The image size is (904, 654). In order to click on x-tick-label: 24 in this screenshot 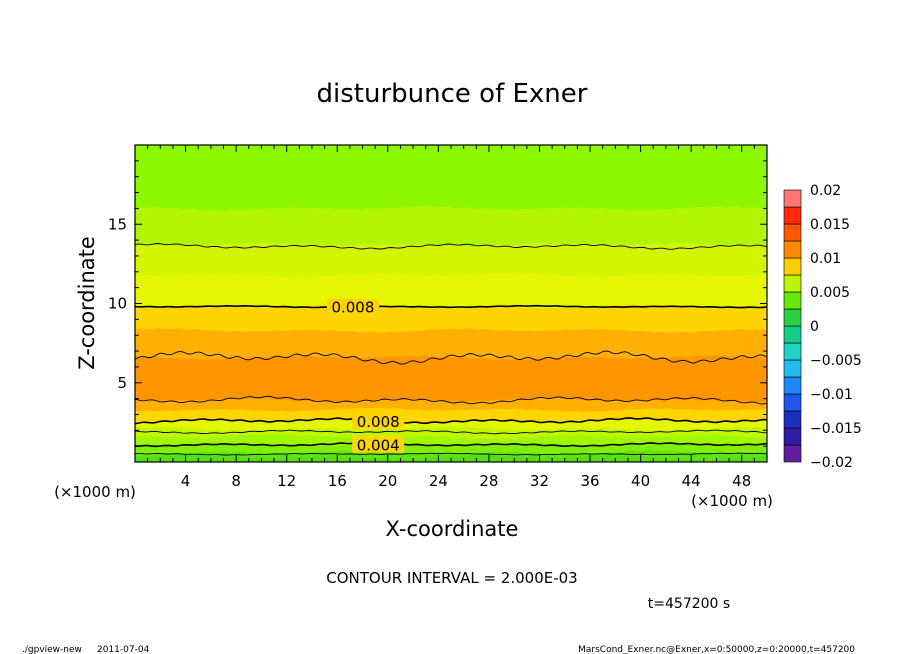, I will do `click(438, 481)`.